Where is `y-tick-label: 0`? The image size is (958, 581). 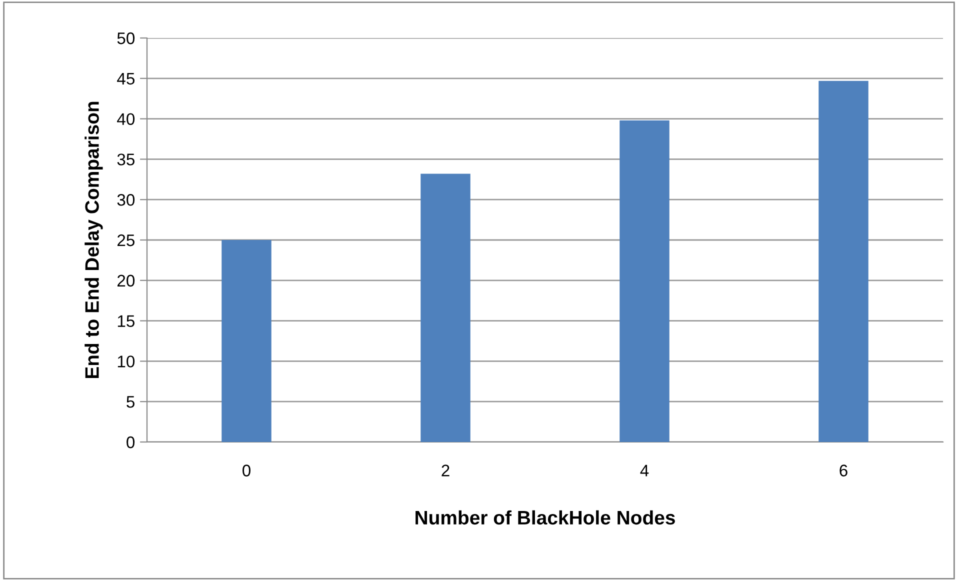
y-tick-label: 0 is located at coordinates (130, 442).